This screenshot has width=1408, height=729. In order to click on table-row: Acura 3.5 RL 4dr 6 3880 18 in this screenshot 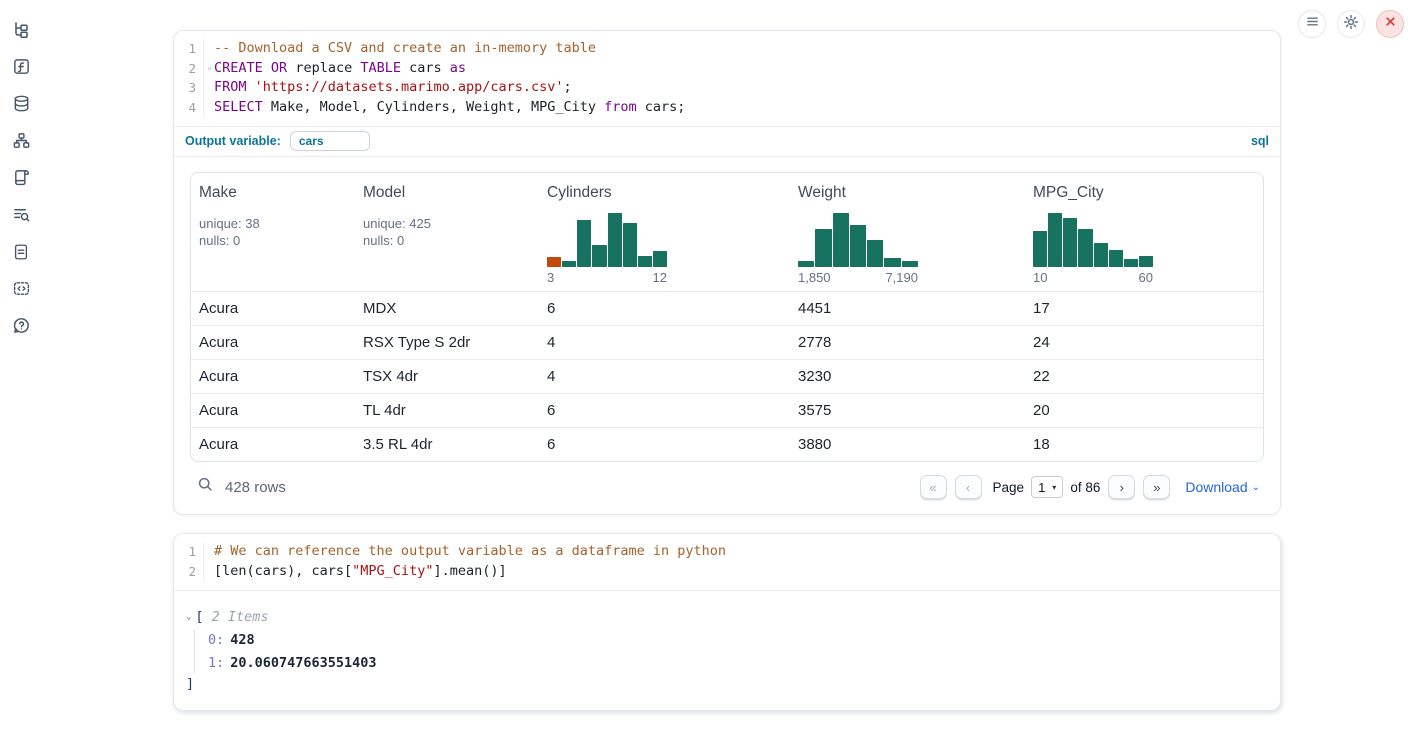, I will do `click(727, 444)`.